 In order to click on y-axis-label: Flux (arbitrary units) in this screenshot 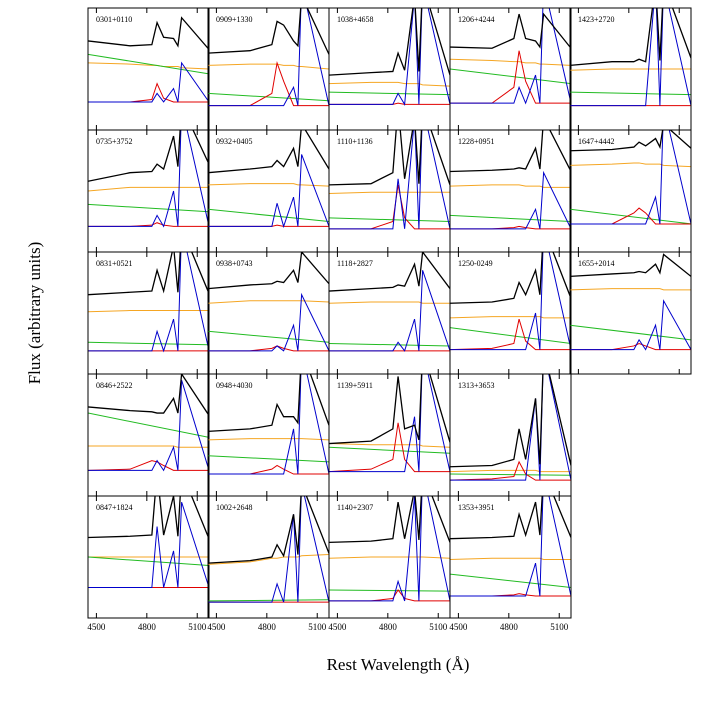, I will do `click(34, 313)`.